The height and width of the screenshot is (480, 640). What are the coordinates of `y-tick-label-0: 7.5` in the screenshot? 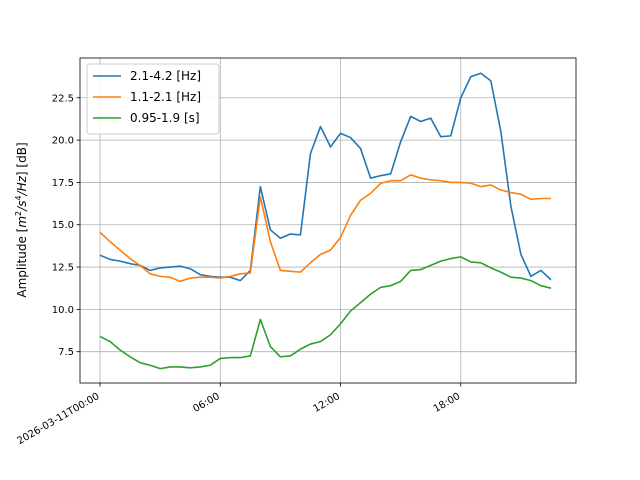 It's located at (66, 352).